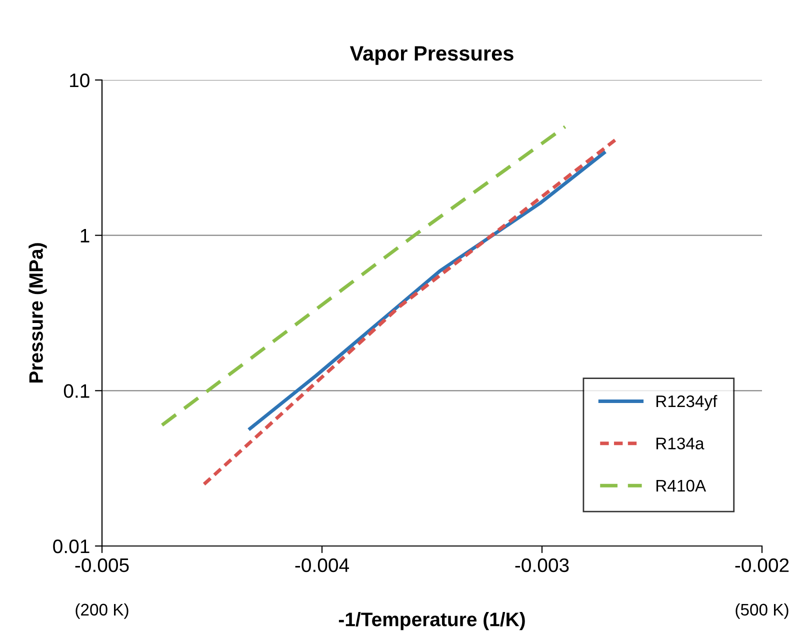  What do you see at coordinates (37, 312) in the screenshot?
I see `y-axis-title: Pressure (MPa)` at bounding box center [37, 312].